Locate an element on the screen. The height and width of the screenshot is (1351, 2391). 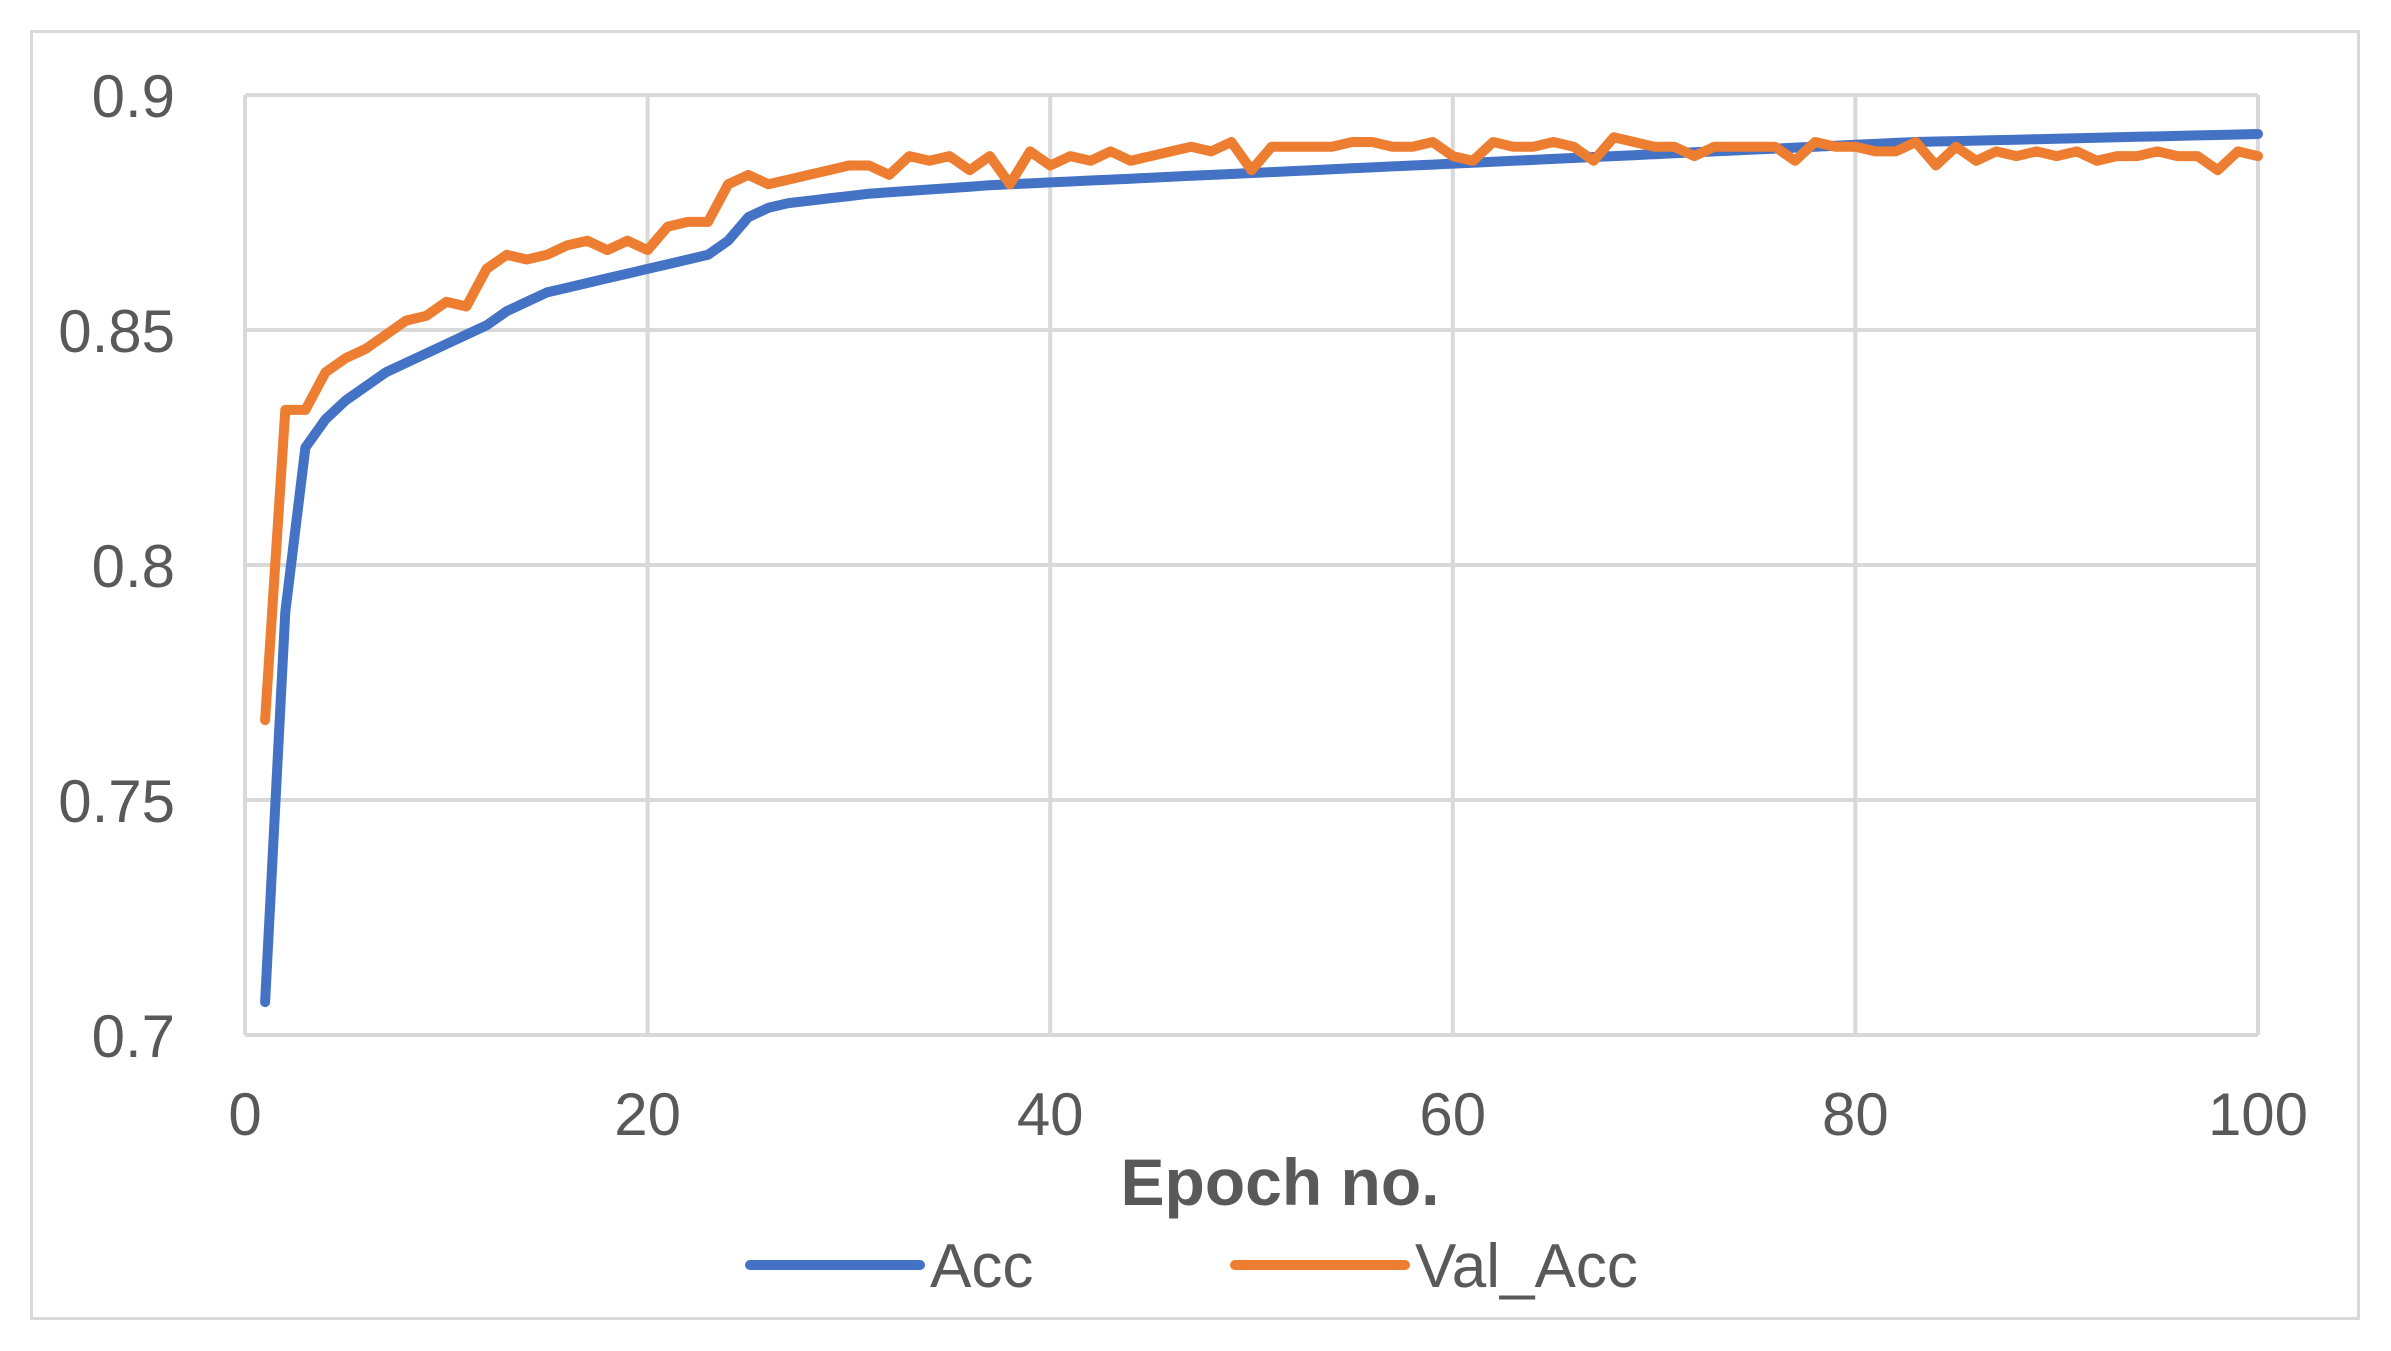
x-tick-label: 80 is located at coordinates (1855, 1114).